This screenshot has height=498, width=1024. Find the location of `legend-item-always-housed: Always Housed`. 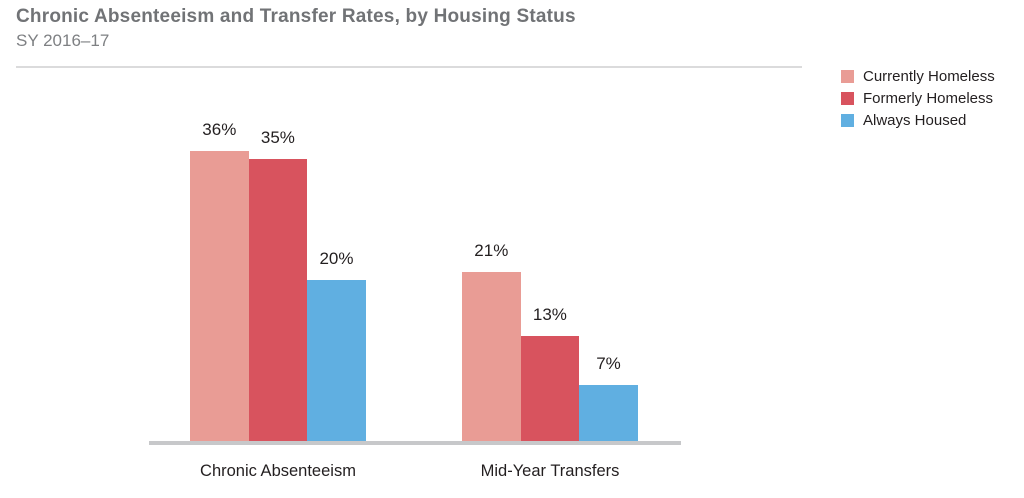

legend-item-always-housed: Always Housed is located at coordinates (918, 120).